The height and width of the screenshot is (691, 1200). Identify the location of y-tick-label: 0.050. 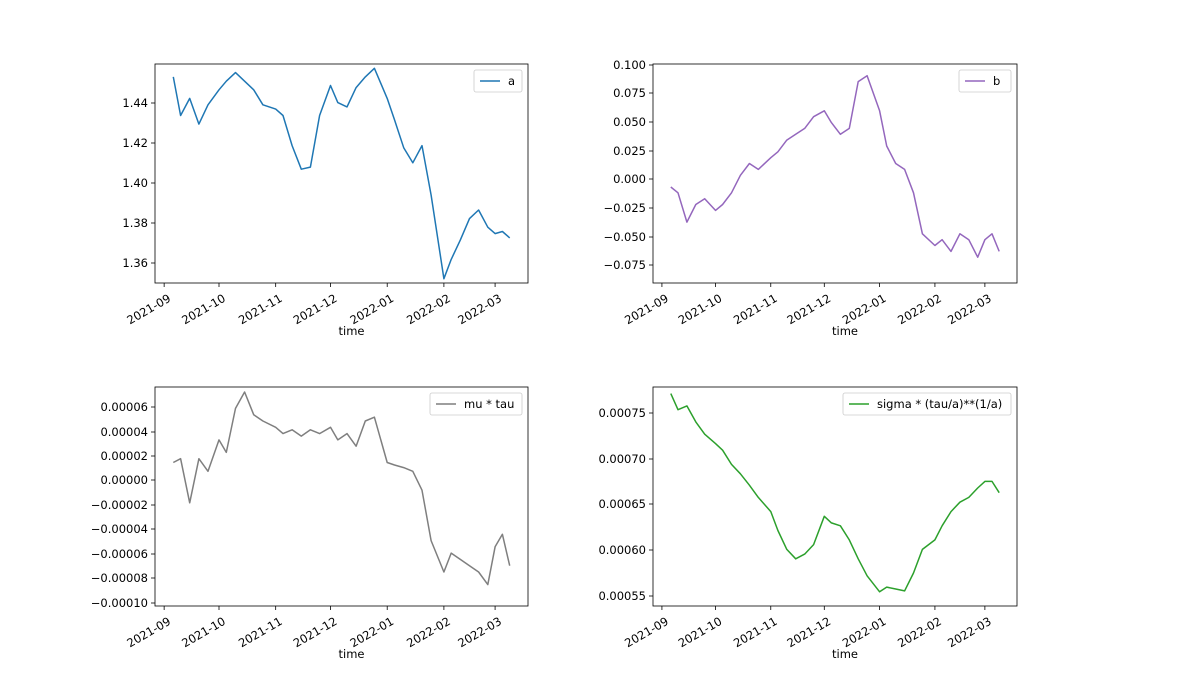
(629, 122).